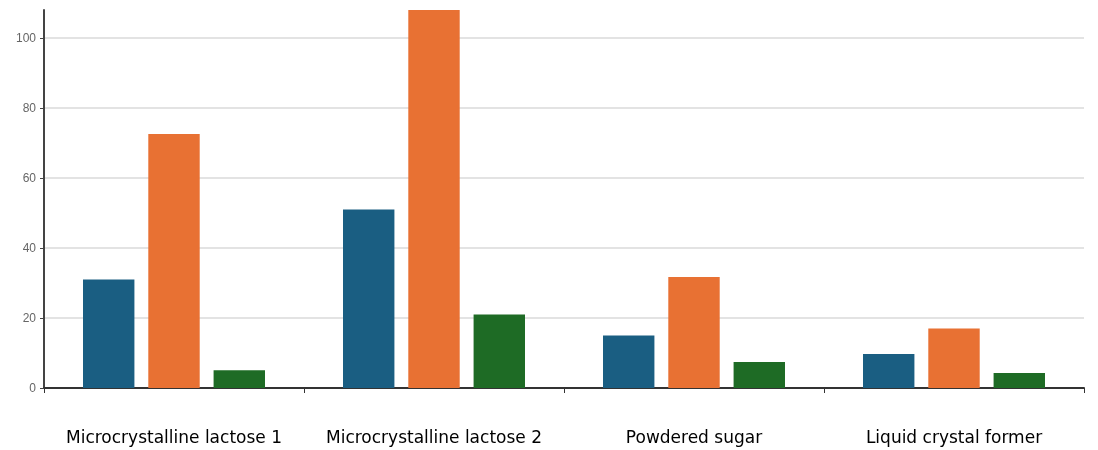  What do you see at coordinates (33, 388) in the screenshot?
I see `y-tick-label: 0` at bounding box center [33, 388].